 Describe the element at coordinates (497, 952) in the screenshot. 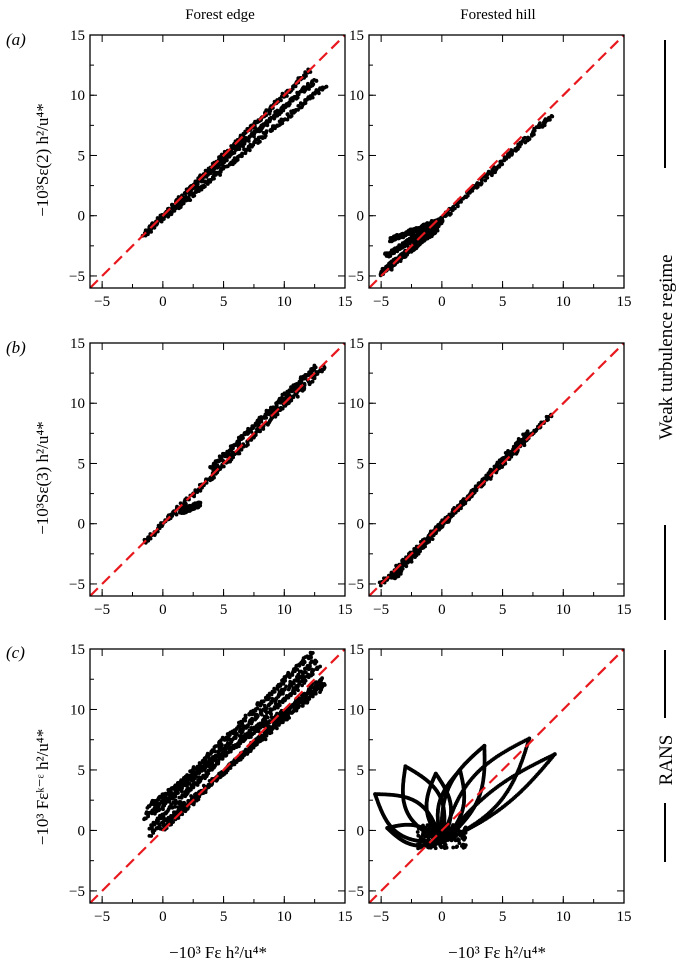

I see `x-label-right: −10³ Fε h²/u⁴*` at that location.